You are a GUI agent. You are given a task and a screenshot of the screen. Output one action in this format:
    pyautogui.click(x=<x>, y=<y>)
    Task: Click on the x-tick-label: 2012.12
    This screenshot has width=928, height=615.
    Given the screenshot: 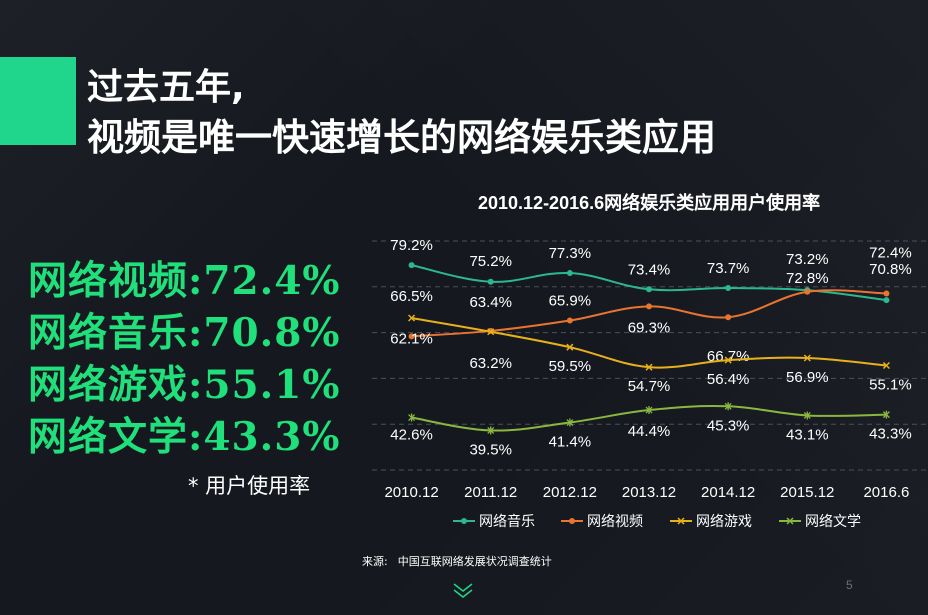 What is the action you would take?
    pyautogui.click(x=570, y=492)
    